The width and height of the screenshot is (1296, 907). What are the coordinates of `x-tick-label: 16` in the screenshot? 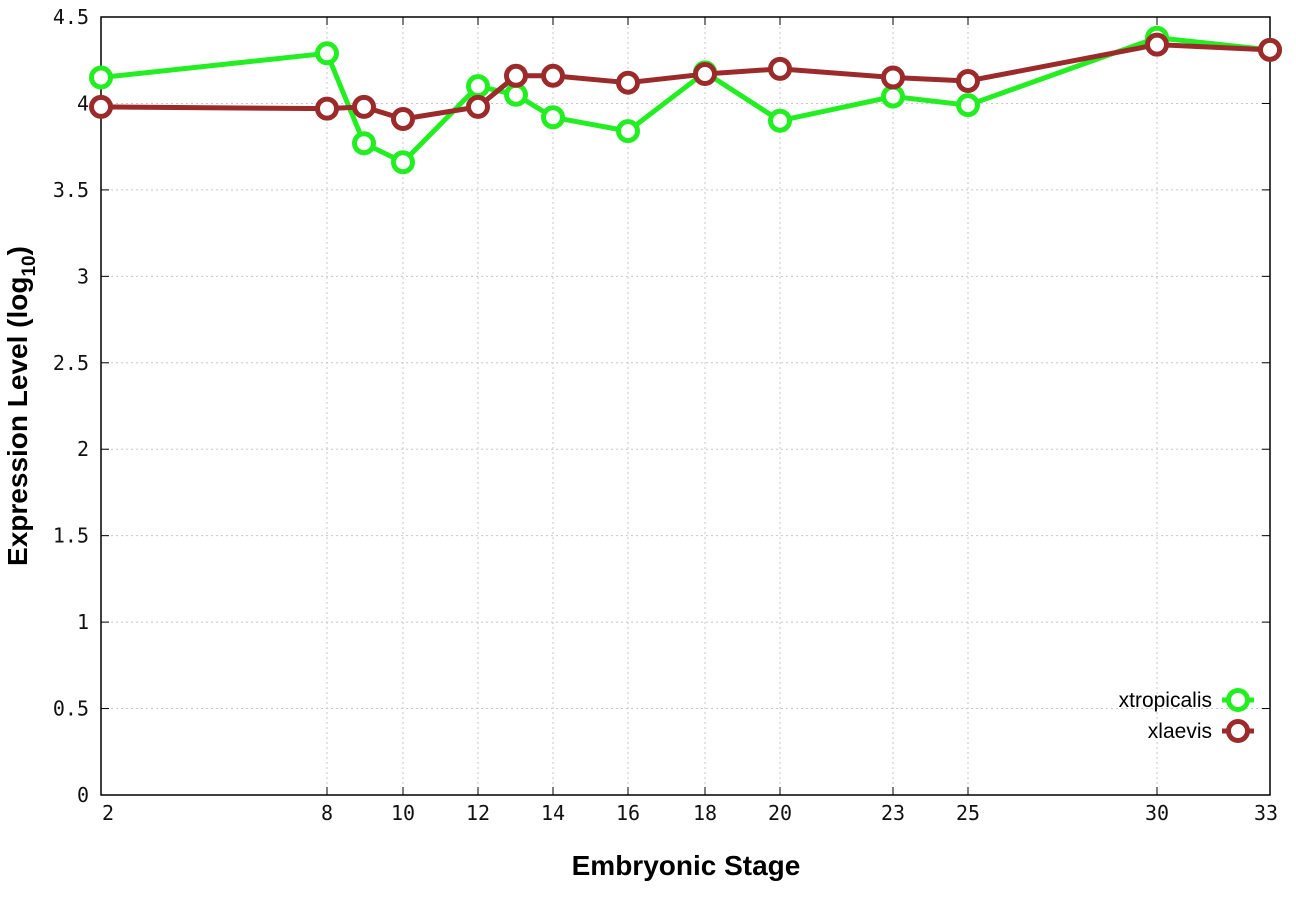 It's located at (628, 813).